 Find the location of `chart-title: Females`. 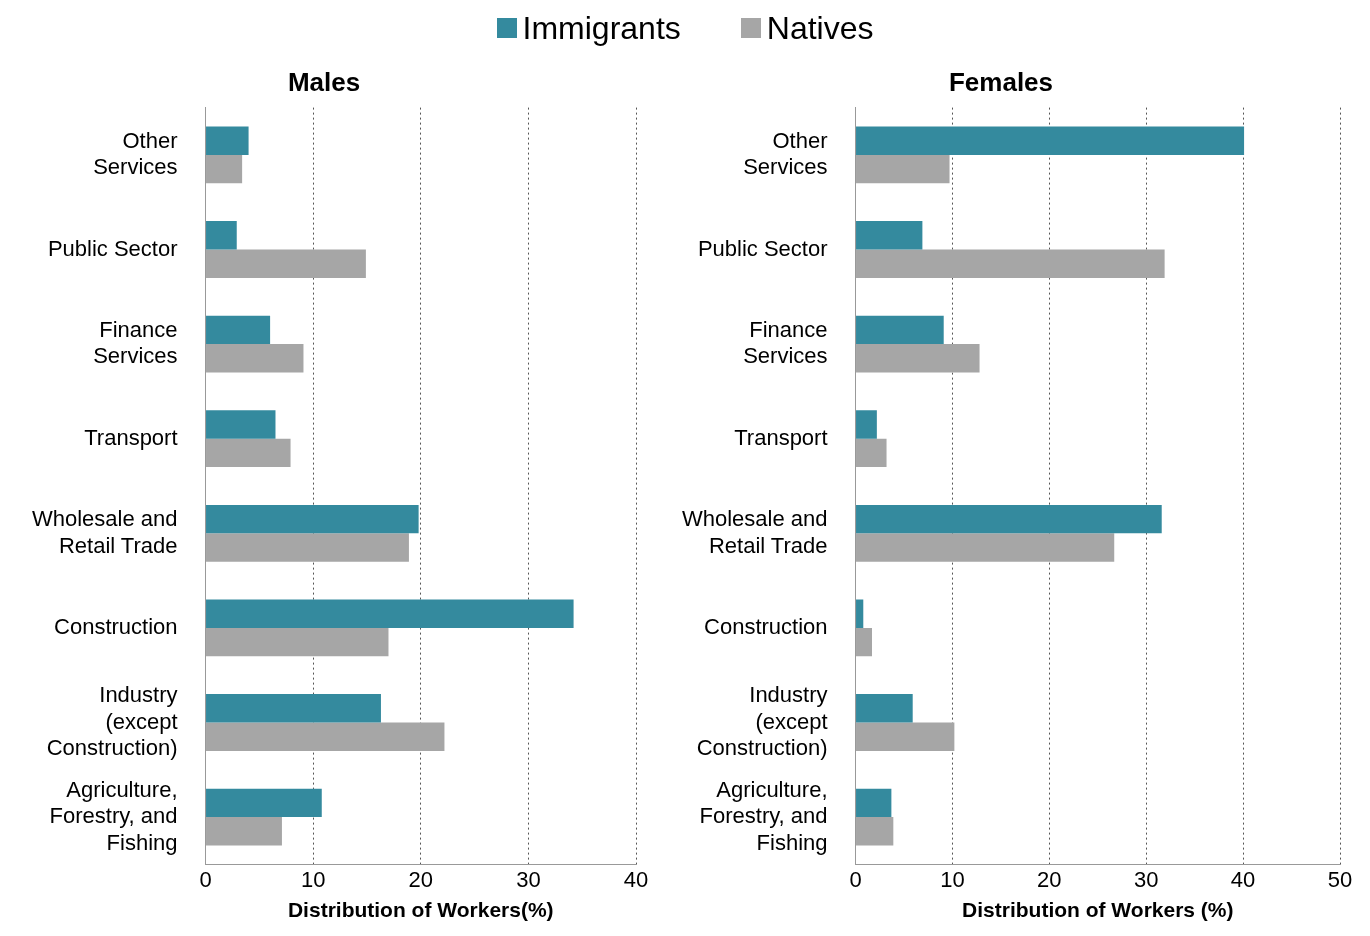

chart-title: Females is located at coordinates (1001, 82).